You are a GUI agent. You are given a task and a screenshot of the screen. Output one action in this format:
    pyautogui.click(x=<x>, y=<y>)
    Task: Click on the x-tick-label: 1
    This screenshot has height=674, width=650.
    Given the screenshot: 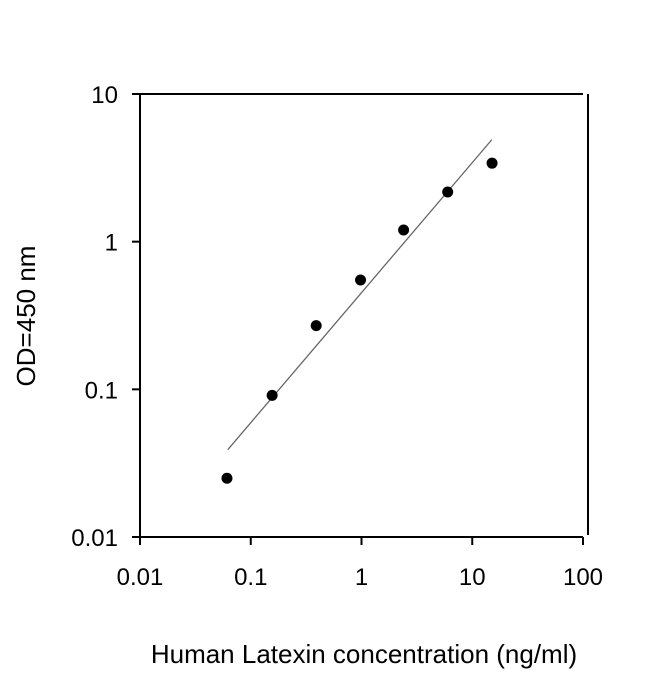 What is the action you would take?
    pyautogui.click(x=361, y=577)
    